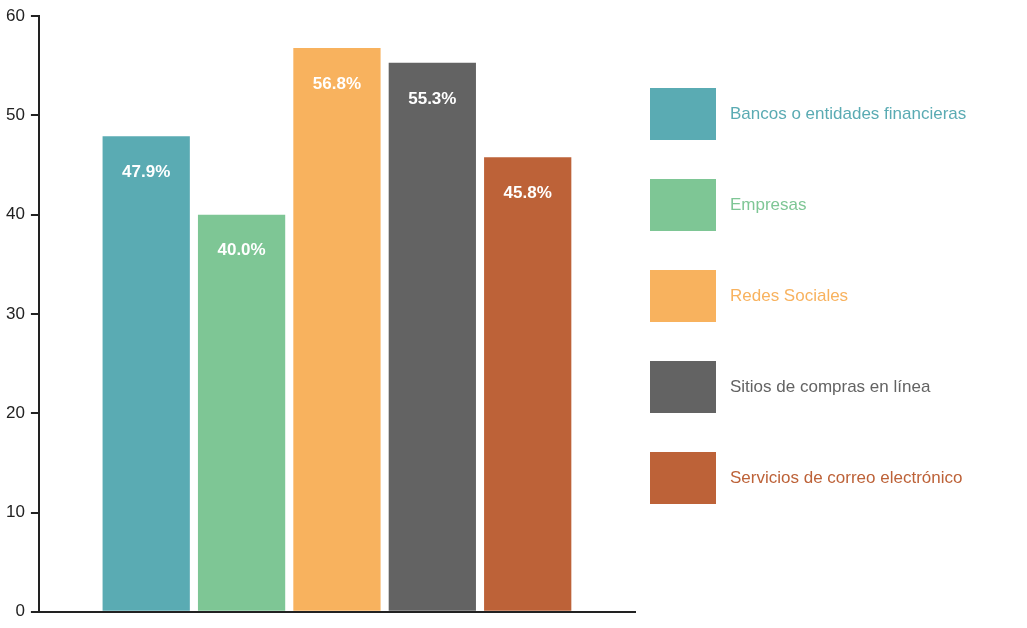 The height and width of the screenshot is (628, 1027). What do you see at coordinates (15, 115) in the screenshot?
I see `y-tick-label: 50` at bounding box center [15, 115].